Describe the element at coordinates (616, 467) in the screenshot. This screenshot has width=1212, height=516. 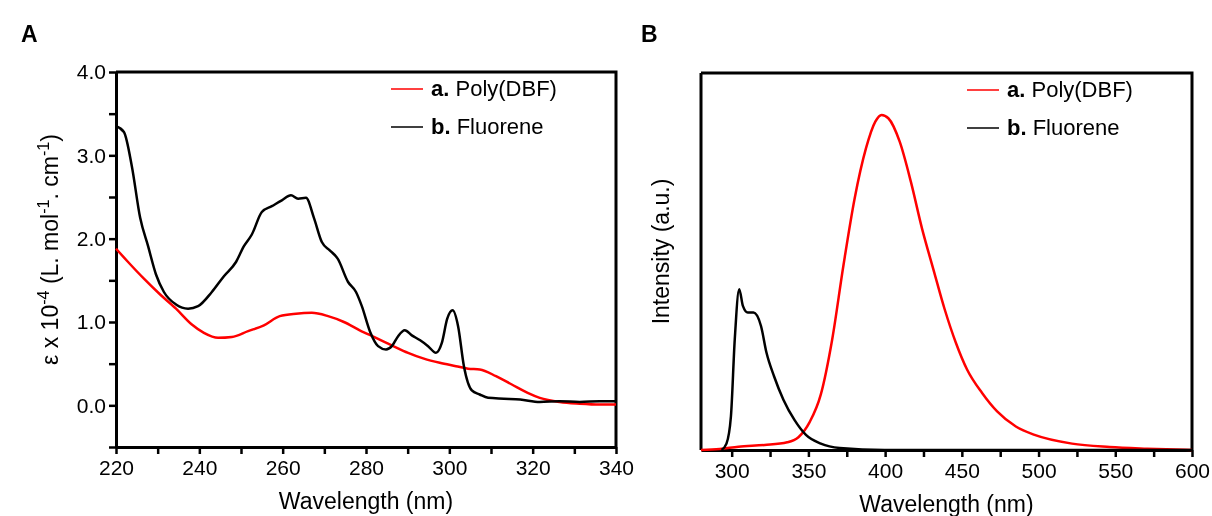
I see `x-tick-label: 340` at that location.